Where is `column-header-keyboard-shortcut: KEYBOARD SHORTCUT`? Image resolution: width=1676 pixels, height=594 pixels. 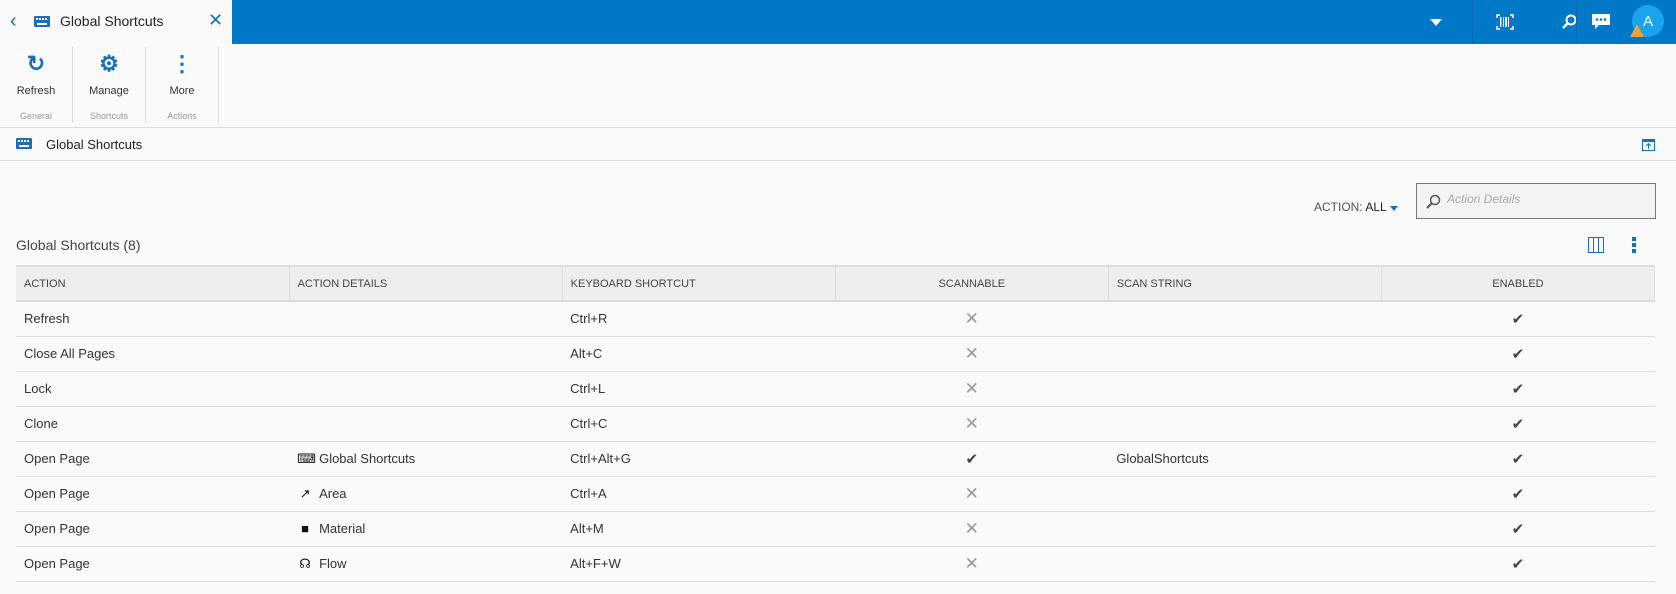 column-header-keyboard-shortcut: KEYBOARD SHORTCUT is located at coordinates (699, 283).